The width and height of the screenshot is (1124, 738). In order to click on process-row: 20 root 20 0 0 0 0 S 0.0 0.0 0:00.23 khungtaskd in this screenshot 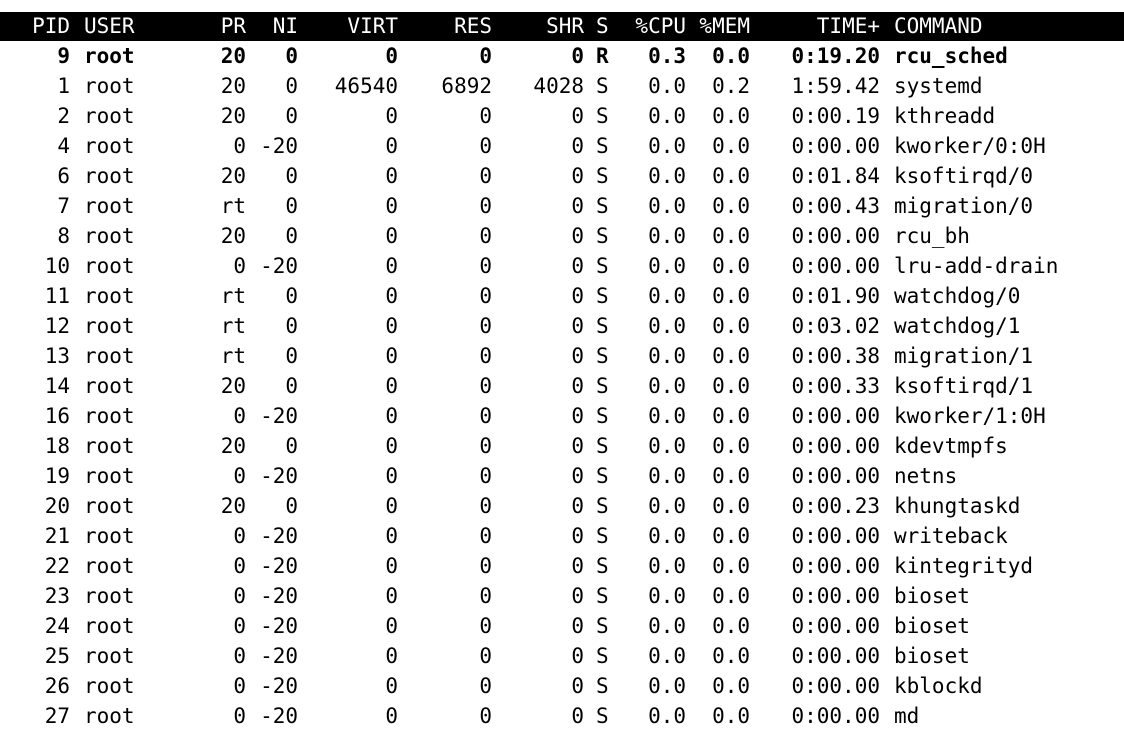, I will do `click(562, 506)`.